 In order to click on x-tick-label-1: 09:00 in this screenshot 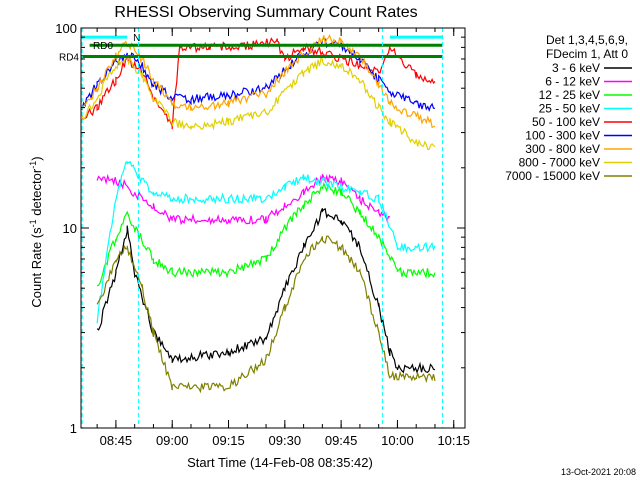, I will do `click(172, 440)`.